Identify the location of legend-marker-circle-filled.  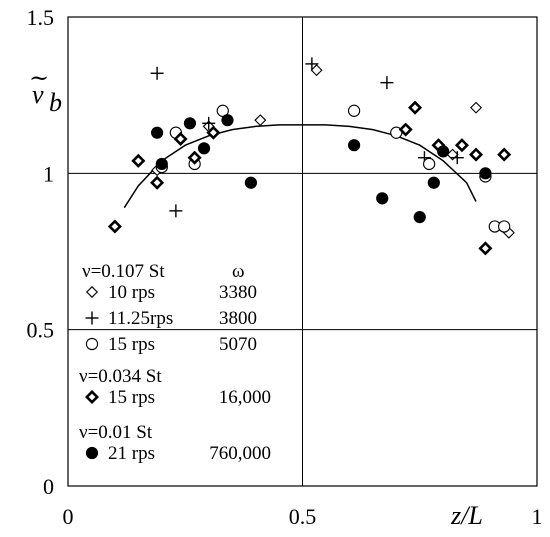
(92, 453).